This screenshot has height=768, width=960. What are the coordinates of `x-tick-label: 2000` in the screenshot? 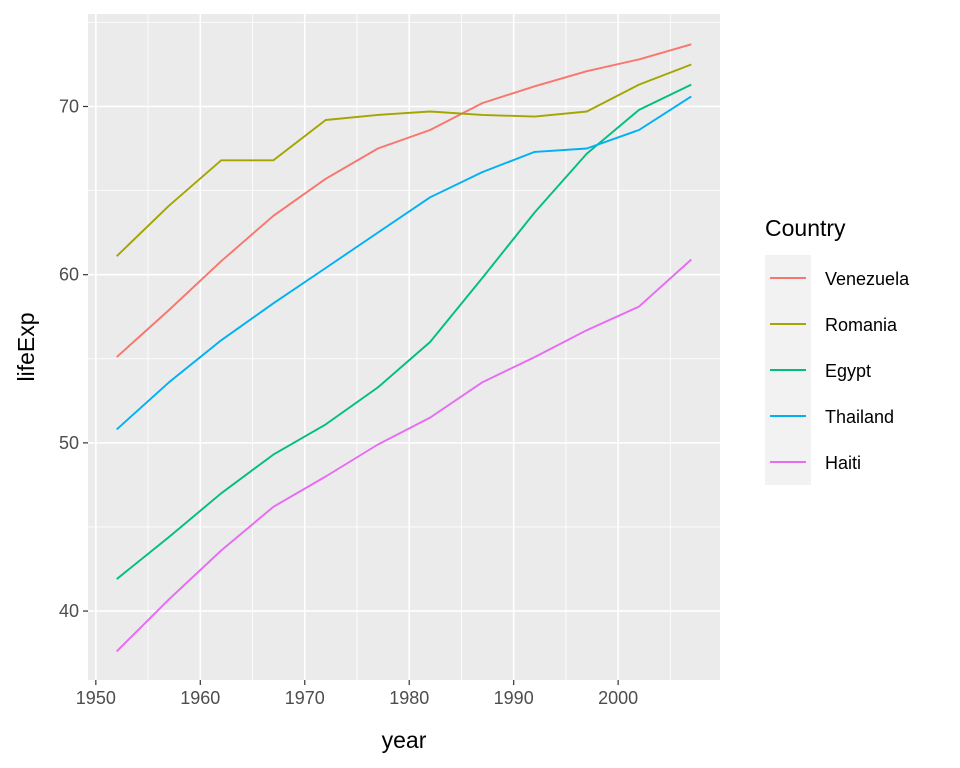 It's located at (618, 698).